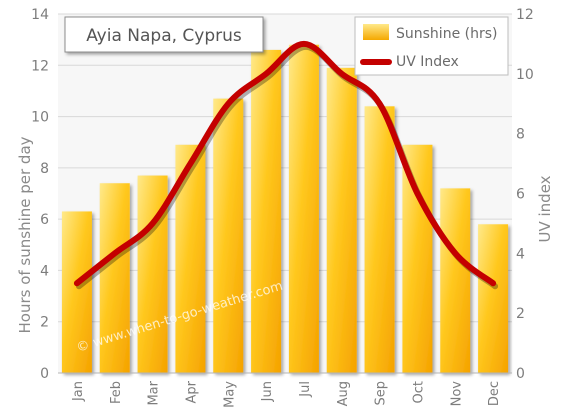 The image size is (570, 420). What do you see at coordinates (44, 323) in the screenshot?
I see `y-tick-label: 2` at bounding box center [44, 323].